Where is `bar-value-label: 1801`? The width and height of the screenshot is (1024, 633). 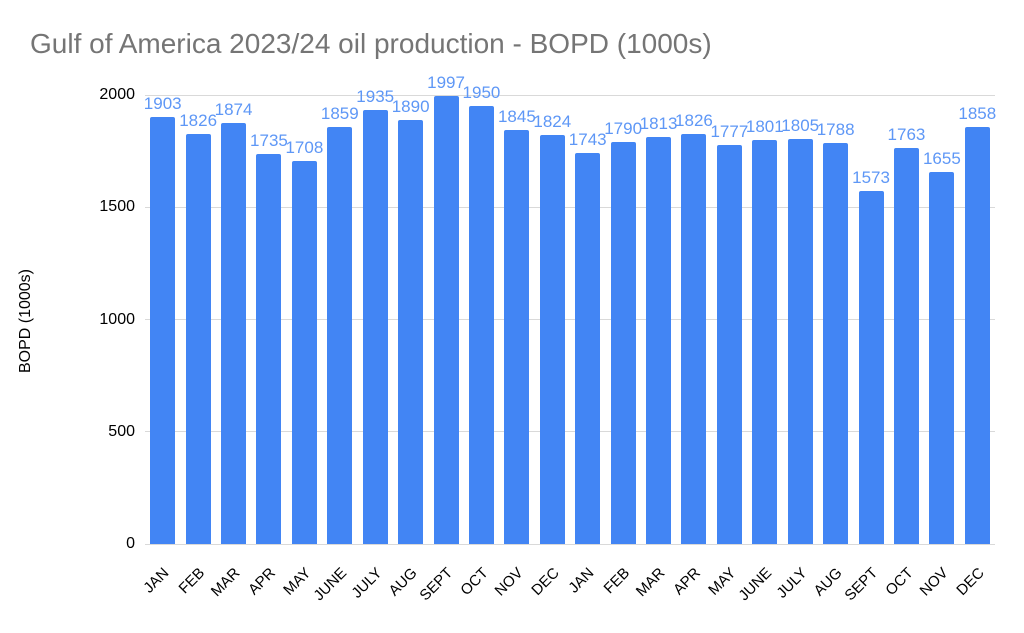
bar-value-label: 1801 is located at coordinates (764, 126).